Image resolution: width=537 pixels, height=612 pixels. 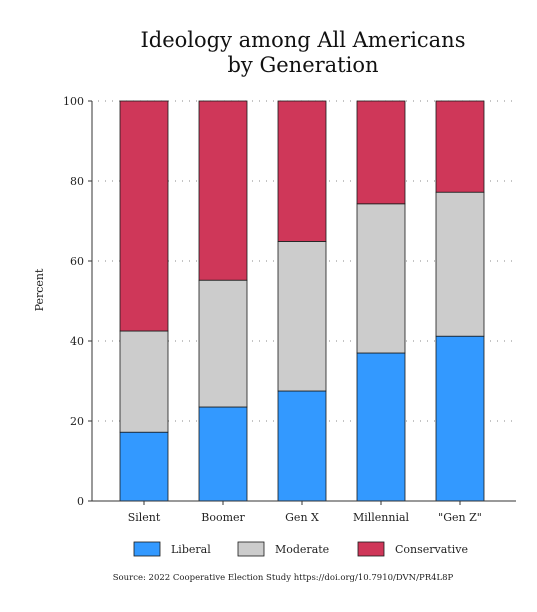 I want to click on y-axis-label: Percent, so click(x=39, y=289).